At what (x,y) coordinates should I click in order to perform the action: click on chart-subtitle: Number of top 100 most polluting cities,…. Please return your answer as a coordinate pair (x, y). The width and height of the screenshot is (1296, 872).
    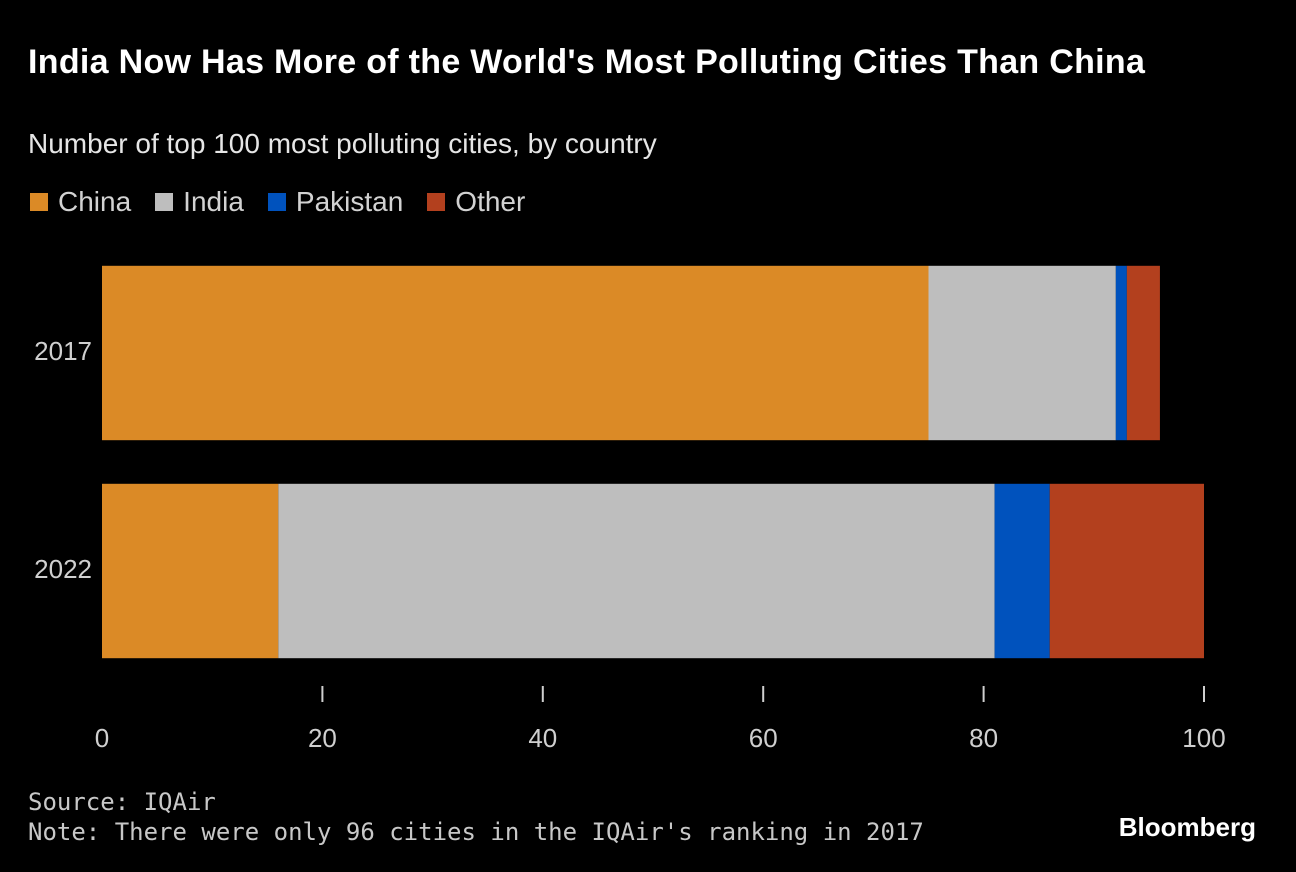
    Looking at the image, I should click on (342, 143).